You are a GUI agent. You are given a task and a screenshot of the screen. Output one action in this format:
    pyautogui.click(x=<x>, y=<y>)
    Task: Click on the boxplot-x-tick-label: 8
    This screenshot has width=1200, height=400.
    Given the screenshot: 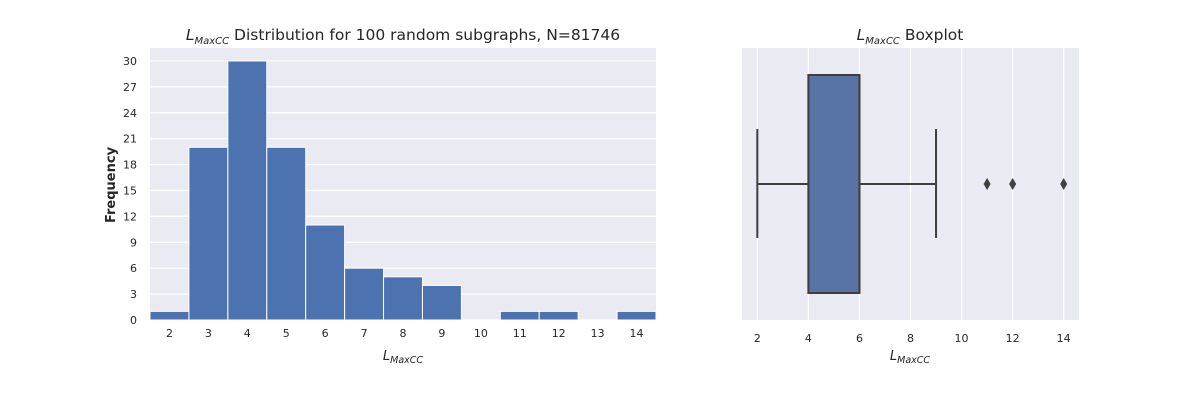 What is the action you would take?
    pyautogui.click(x=910, y=338)
    